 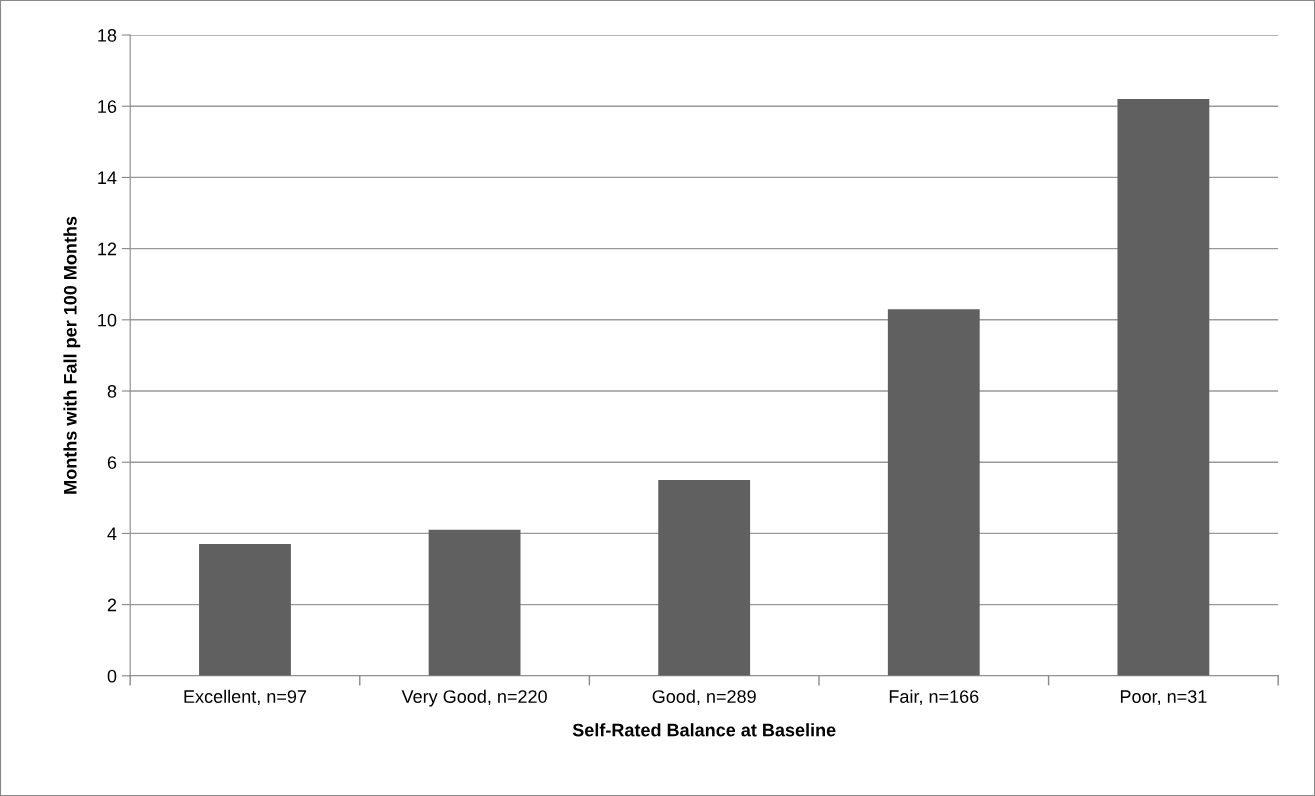 What do you see at coordinates (112, 605) in the screenshot?
I see `y-tick-label: 2` at bounding box center [112, 605].